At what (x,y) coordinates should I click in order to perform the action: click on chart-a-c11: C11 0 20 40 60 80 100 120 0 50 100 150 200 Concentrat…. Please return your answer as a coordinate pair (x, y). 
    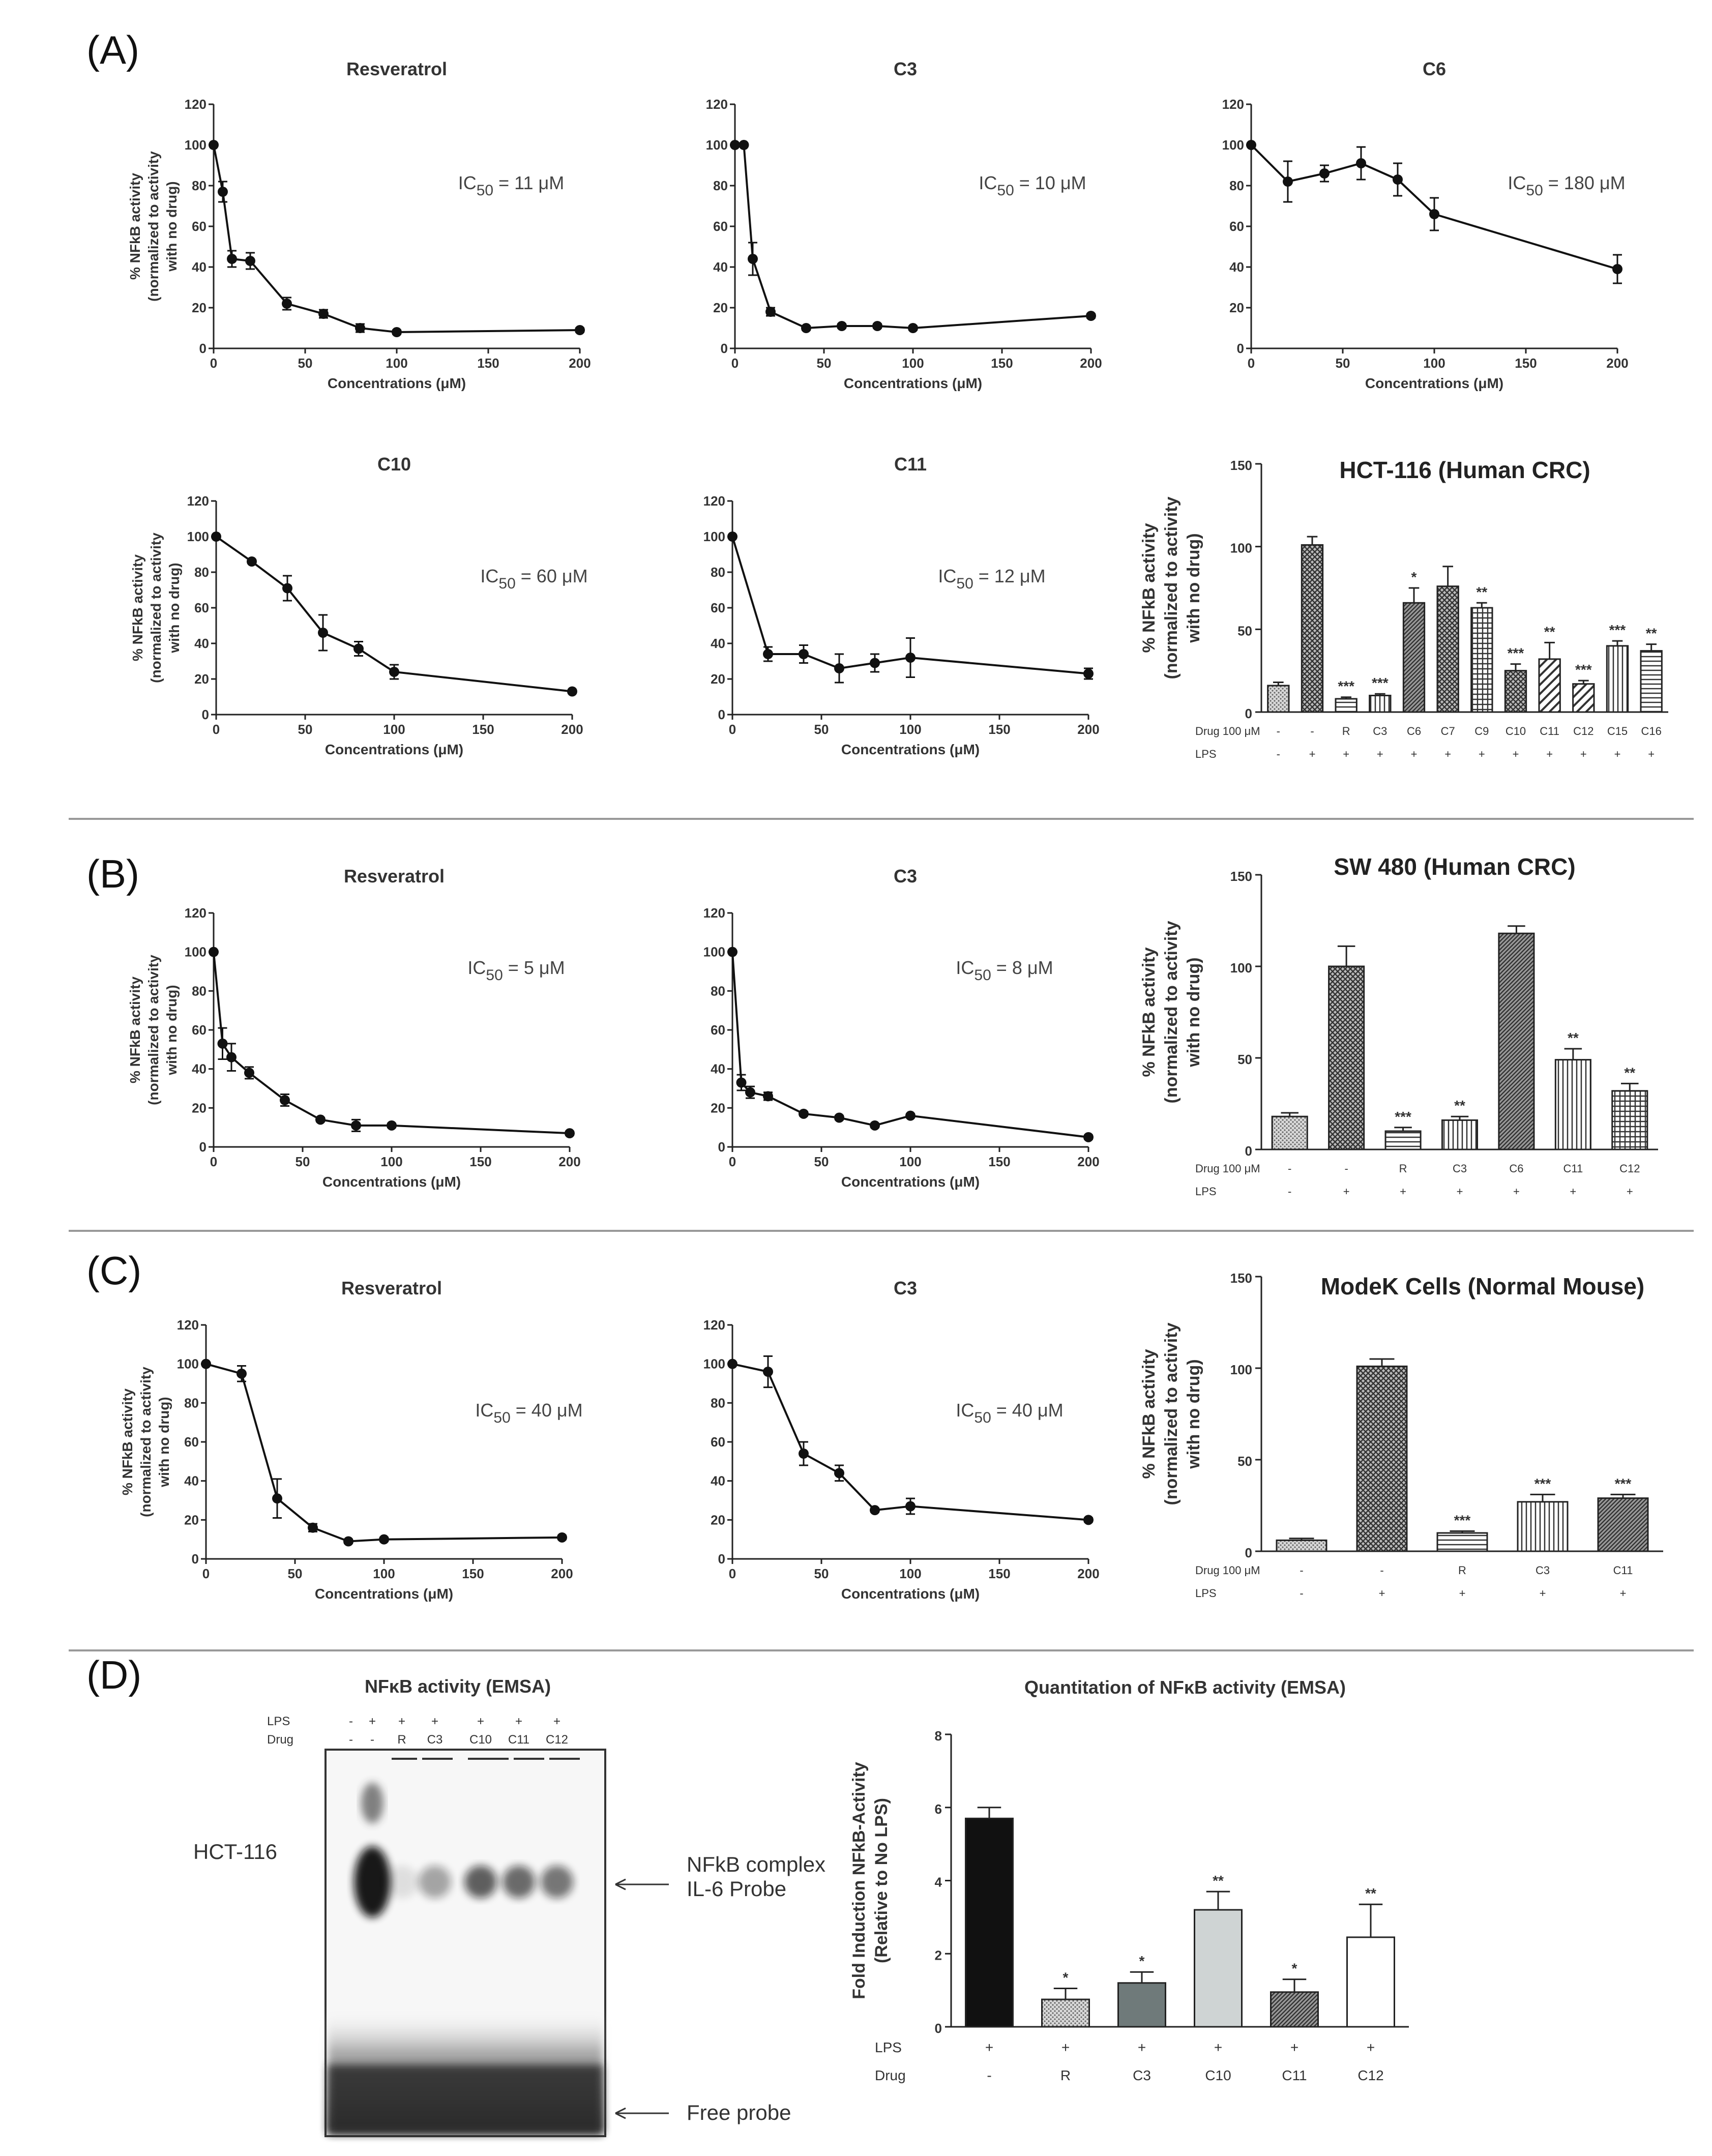
    Looking at the image, I should click on (902, 605).